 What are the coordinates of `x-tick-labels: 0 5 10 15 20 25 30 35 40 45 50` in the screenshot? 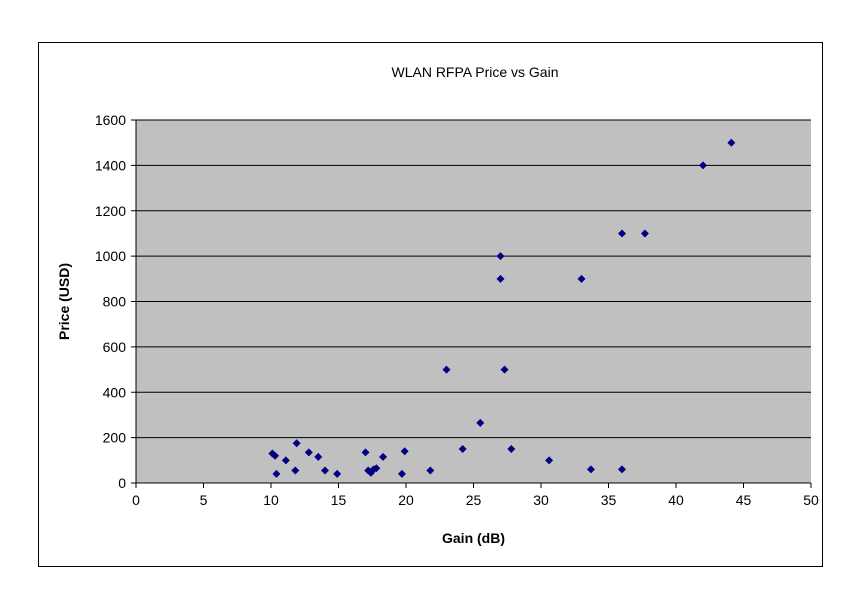 It's located at (475, 495).